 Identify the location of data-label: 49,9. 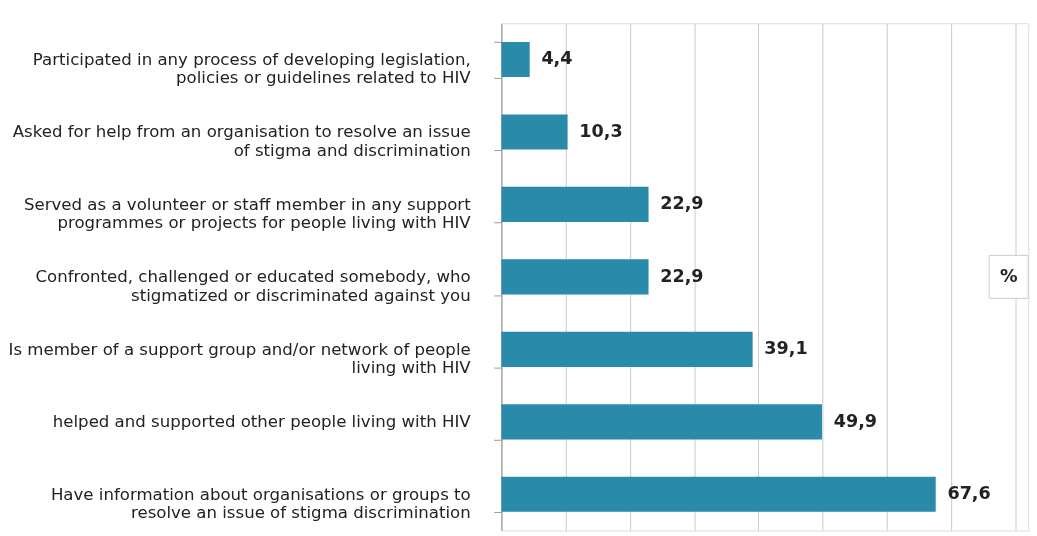
(855, 420).